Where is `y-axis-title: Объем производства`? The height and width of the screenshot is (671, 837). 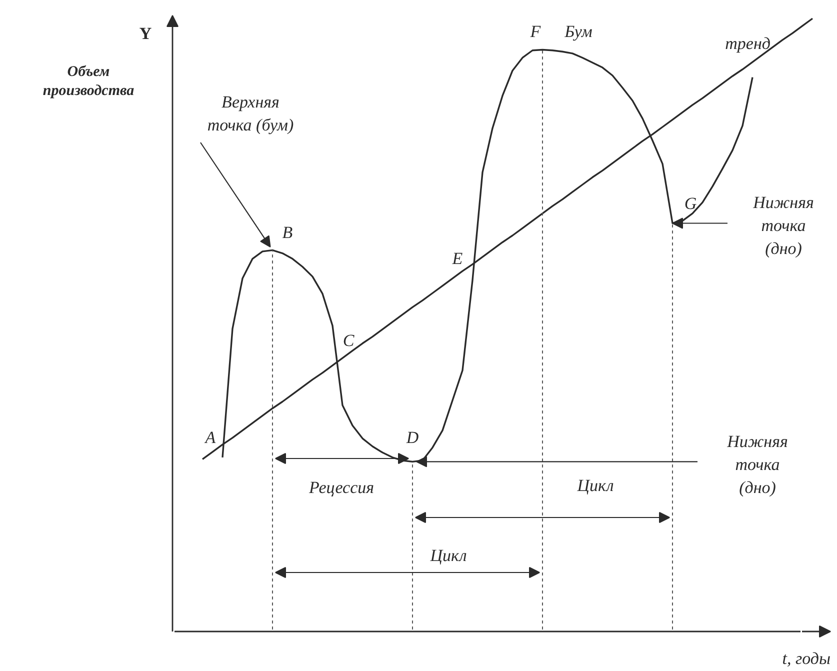 y-axis-title: Объем производства is located at coordinates (88, 82).